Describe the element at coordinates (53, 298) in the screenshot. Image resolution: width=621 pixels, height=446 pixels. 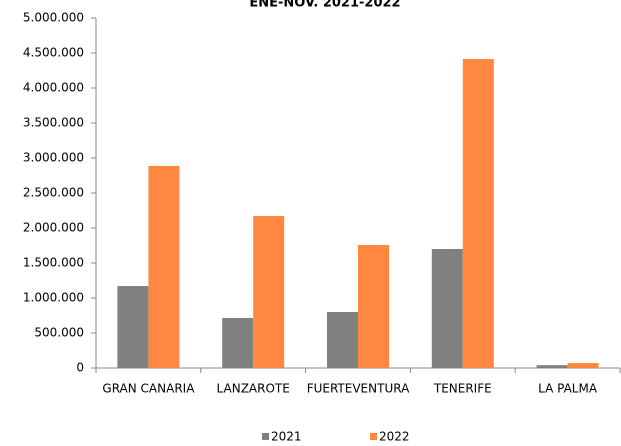
I see `y-tick-label: 1.000.000` at that location.